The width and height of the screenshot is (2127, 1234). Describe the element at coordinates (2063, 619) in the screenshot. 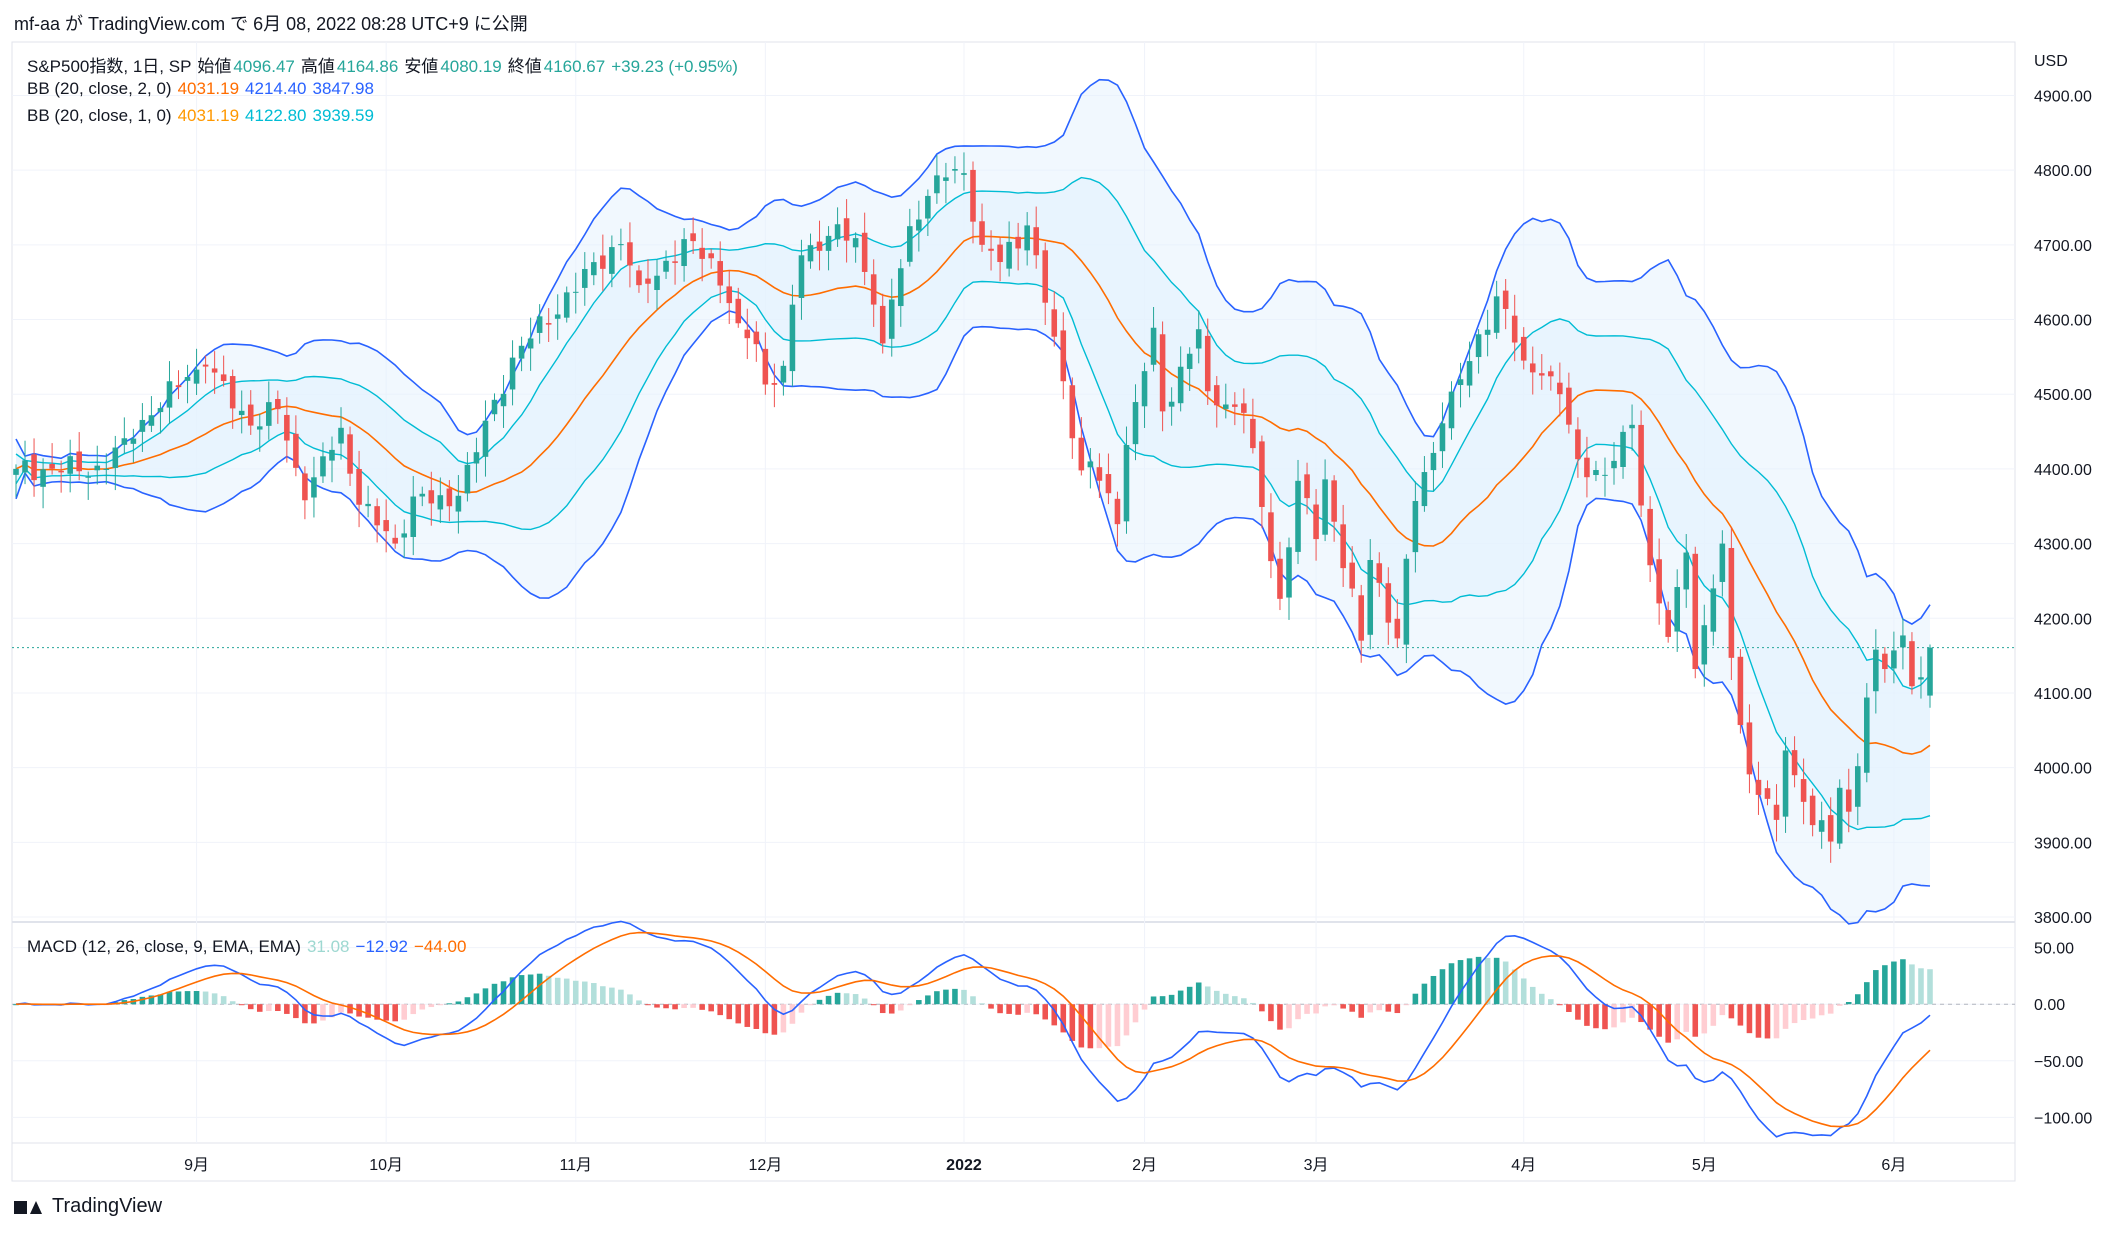

I see `price-tick-label: 4200.00` at that location.